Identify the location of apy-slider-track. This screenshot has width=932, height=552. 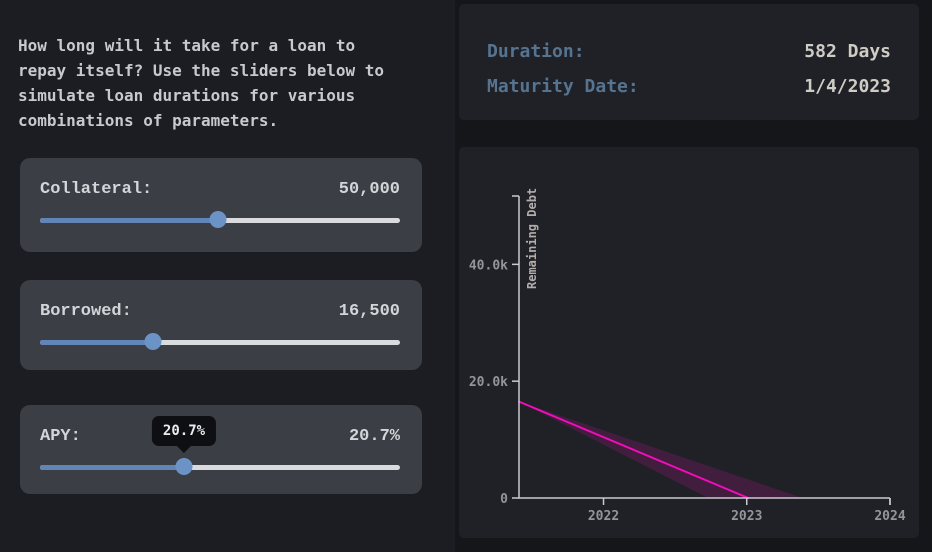
(220, 467).